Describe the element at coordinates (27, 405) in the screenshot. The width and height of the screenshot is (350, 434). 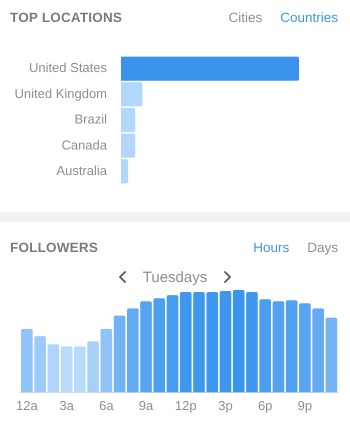
I see `x-tick-label: 12a` at that location.